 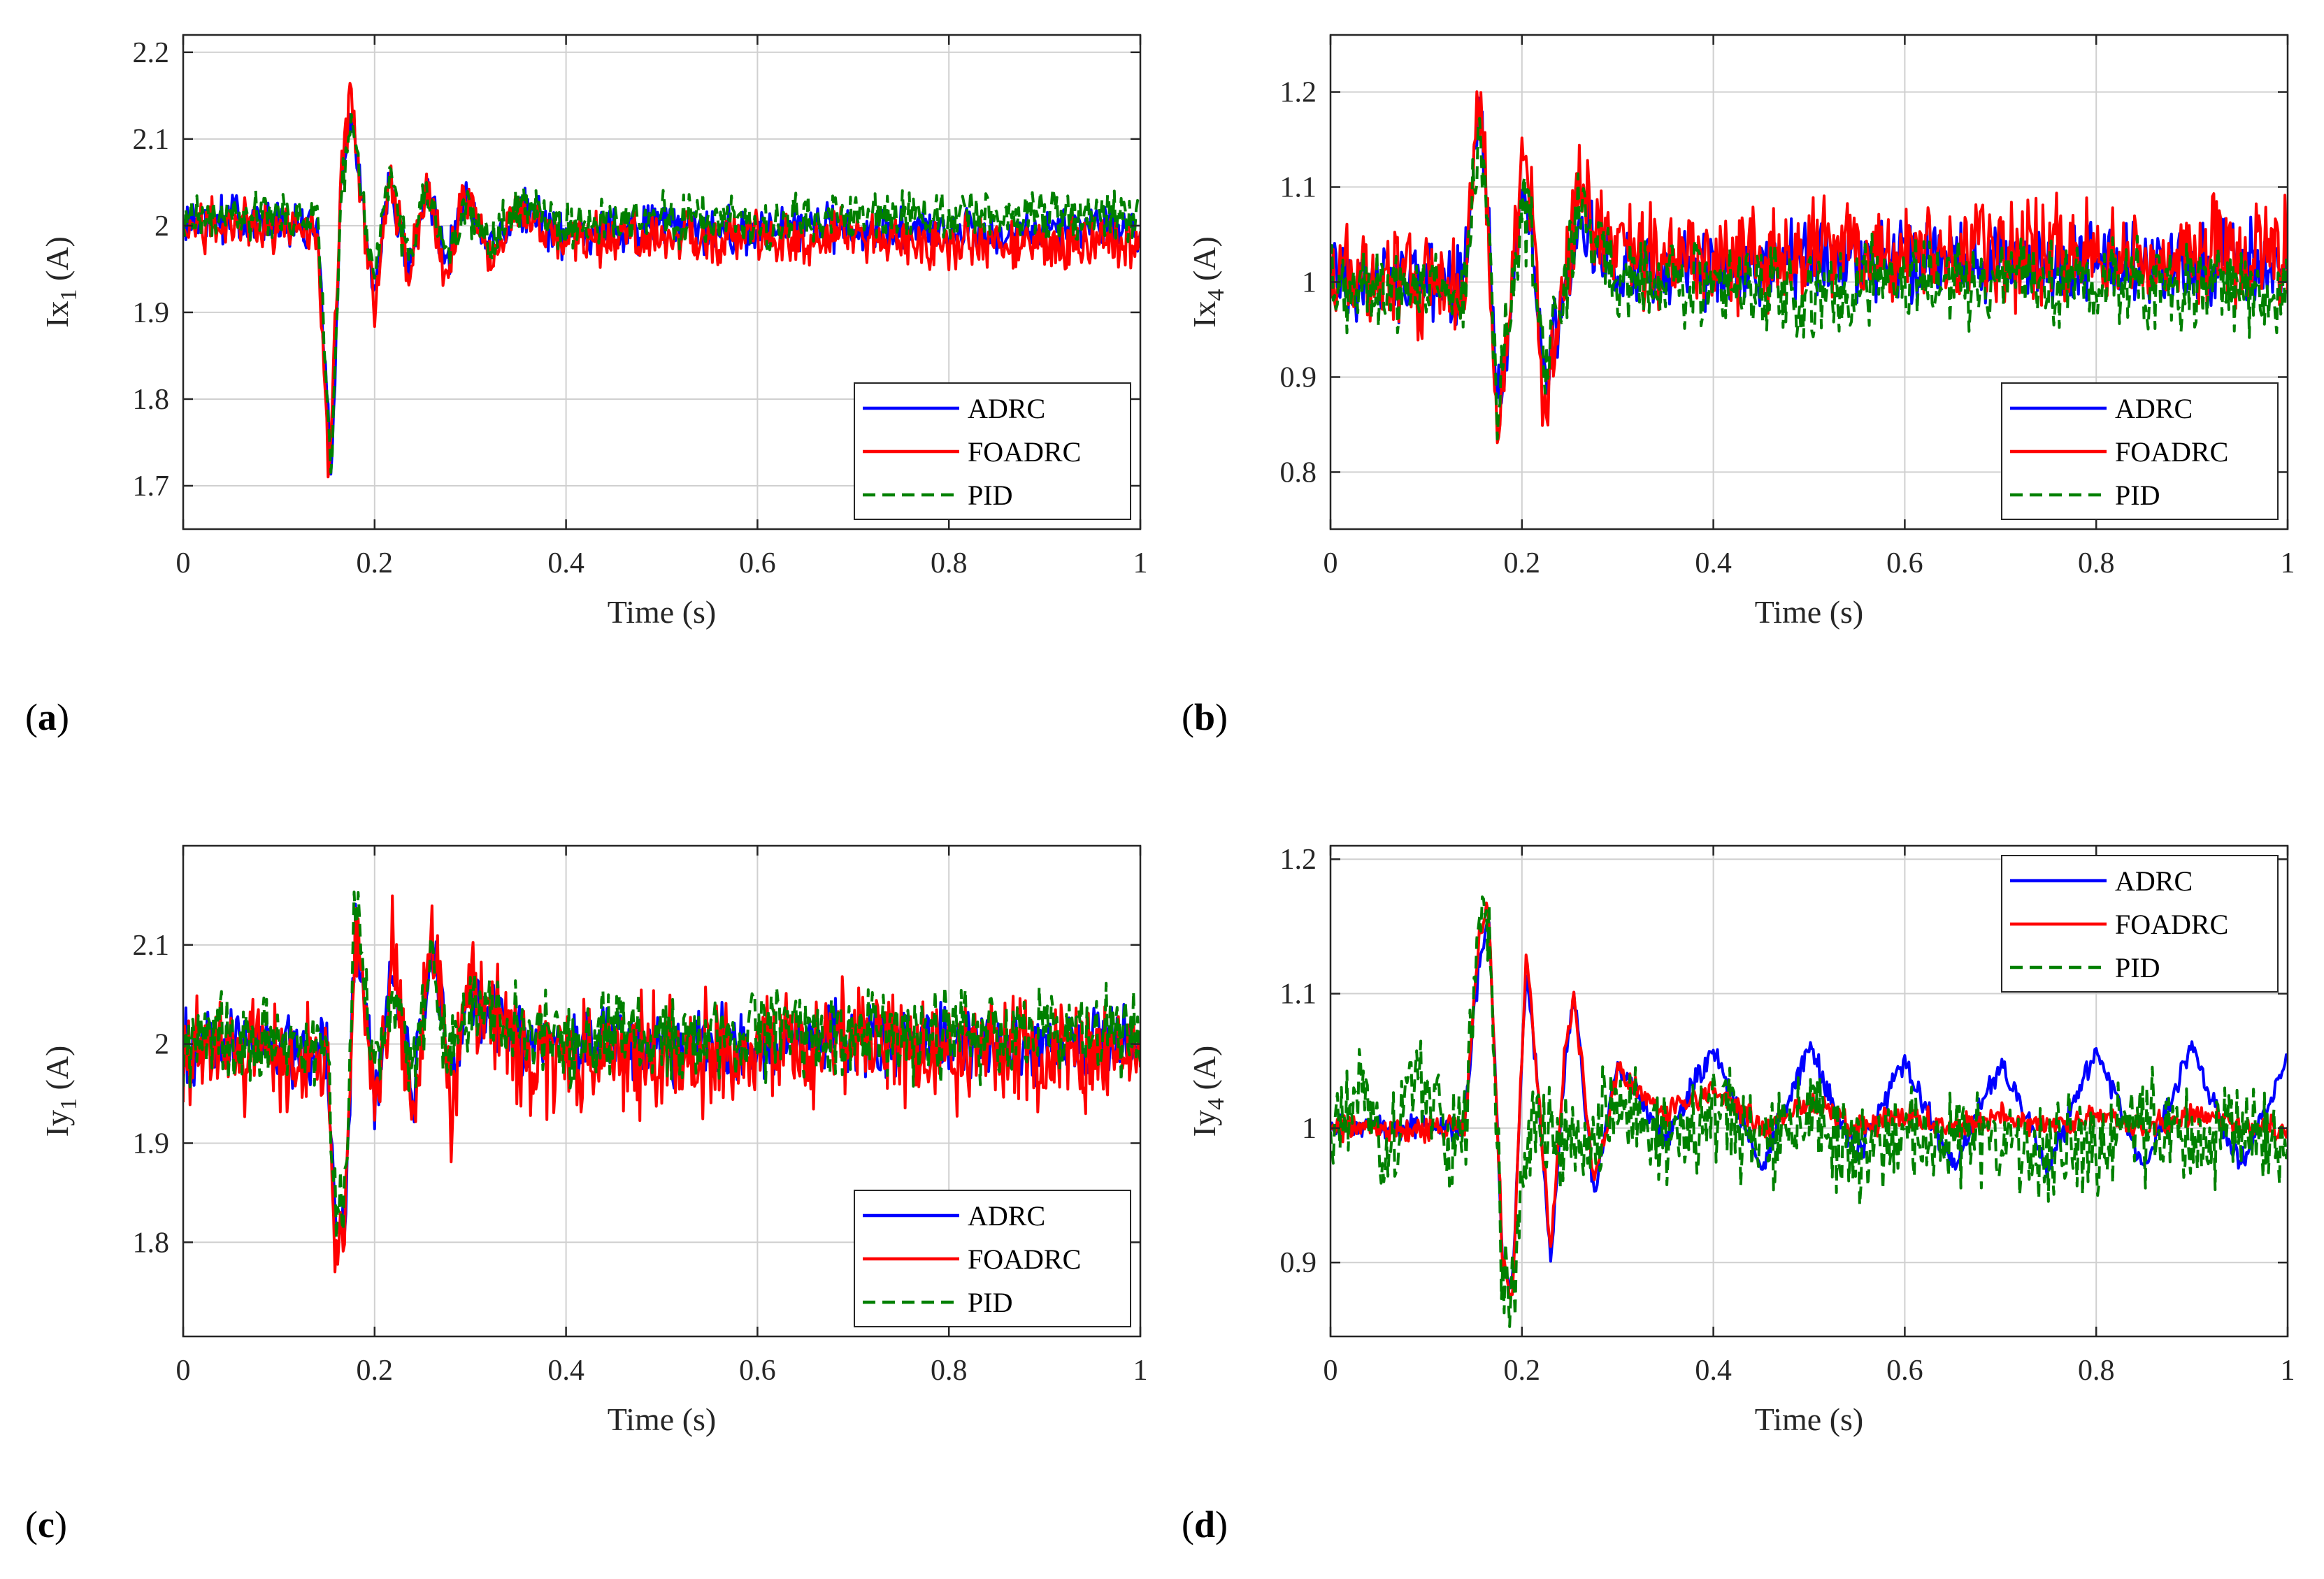 I want to click on y-axis-label: Ix4 (A), so click(x=1207, y=282).